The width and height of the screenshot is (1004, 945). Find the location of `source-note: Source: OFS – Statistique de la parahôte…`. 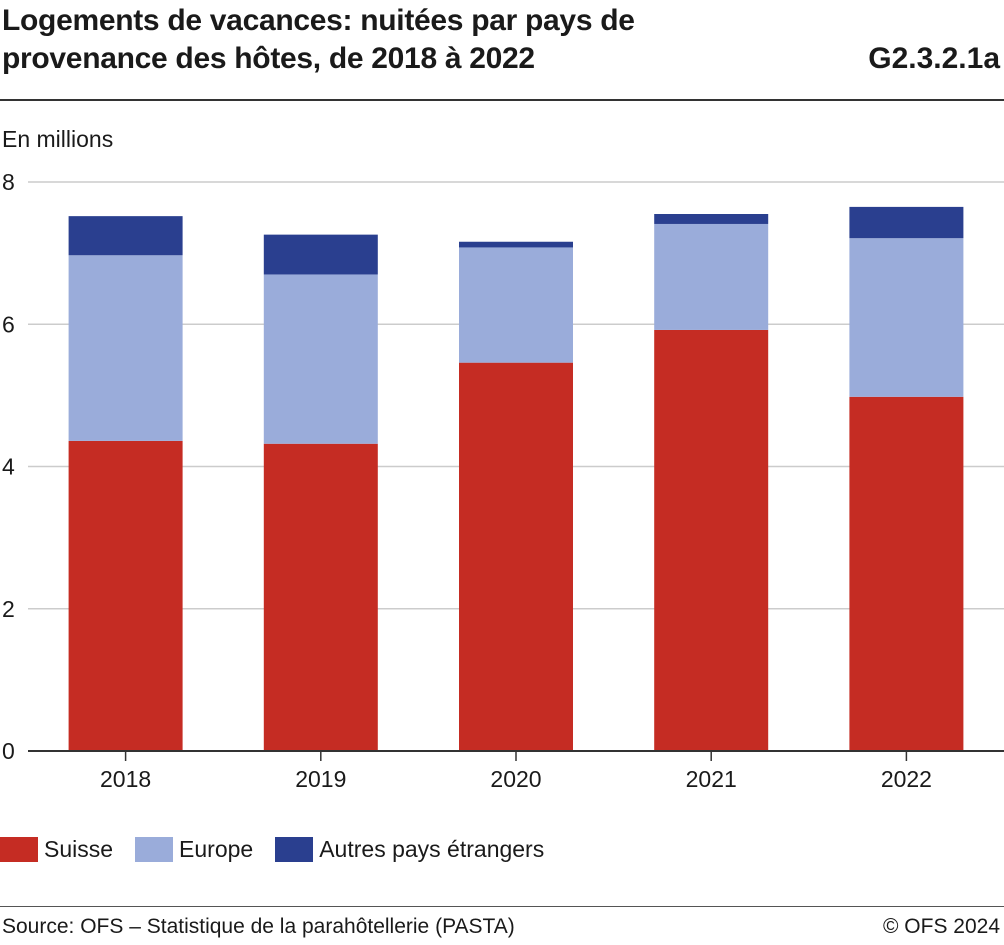

source-note: Source: OFS – Statistique de la parahôte… is located at coordinates (258, 926).